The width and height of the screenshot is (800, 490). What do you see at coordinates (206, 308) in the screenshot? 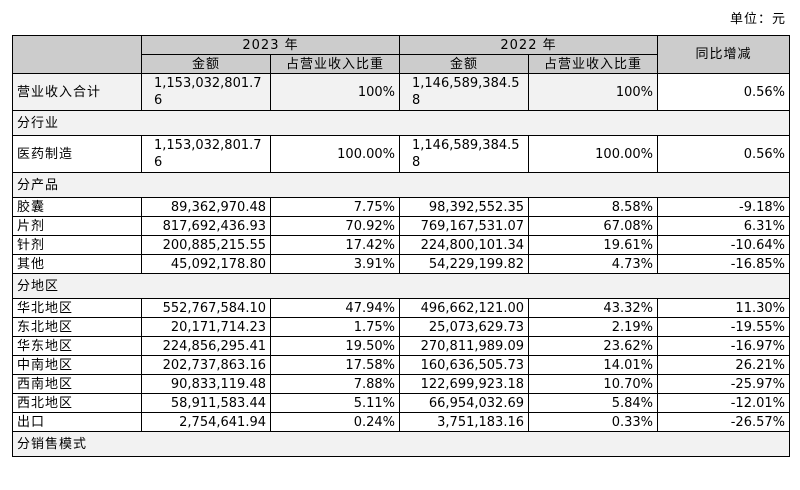
I see `amount-2023: 552,767,584.10` at bounding box center [206, 308].